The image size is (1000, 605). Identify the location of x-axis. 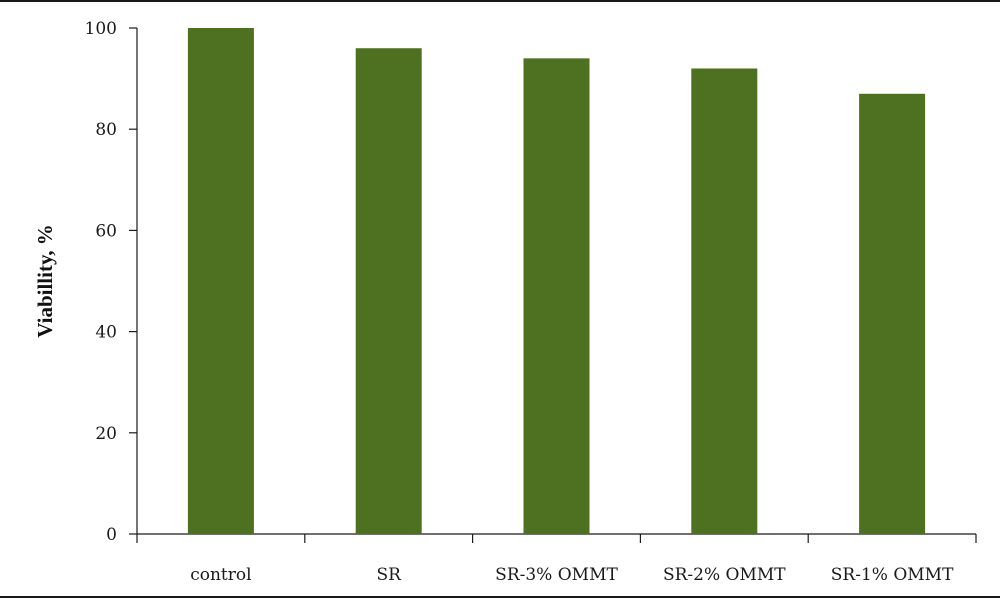
(556, 538).